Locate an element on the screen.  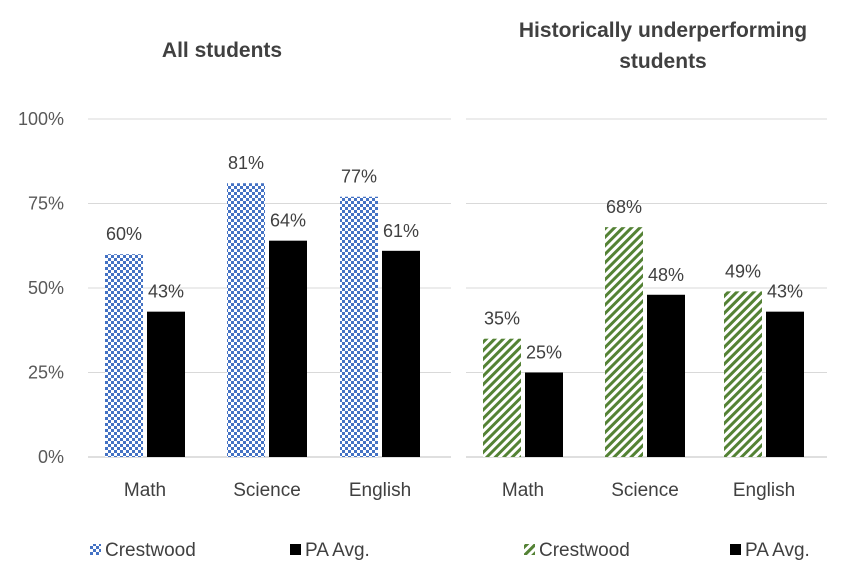
y-tick-label: 0% is located at coordinates (51, 457).